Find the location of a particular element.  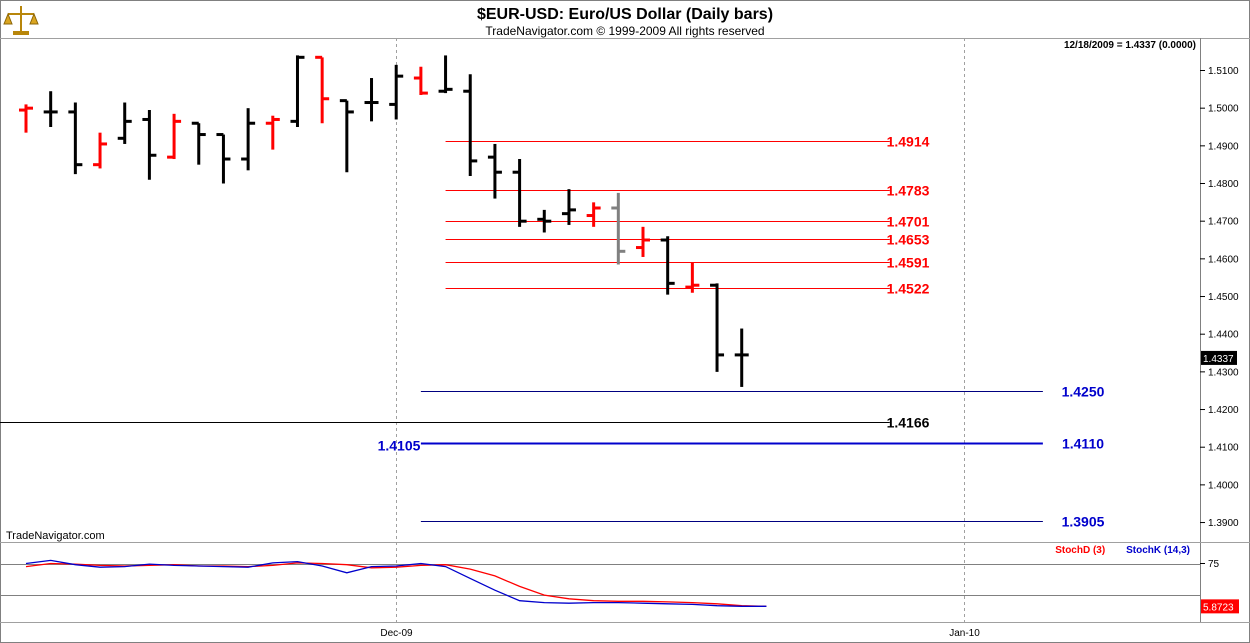

x-tick-label: Dec-09 is located at coordinates (396, 633).